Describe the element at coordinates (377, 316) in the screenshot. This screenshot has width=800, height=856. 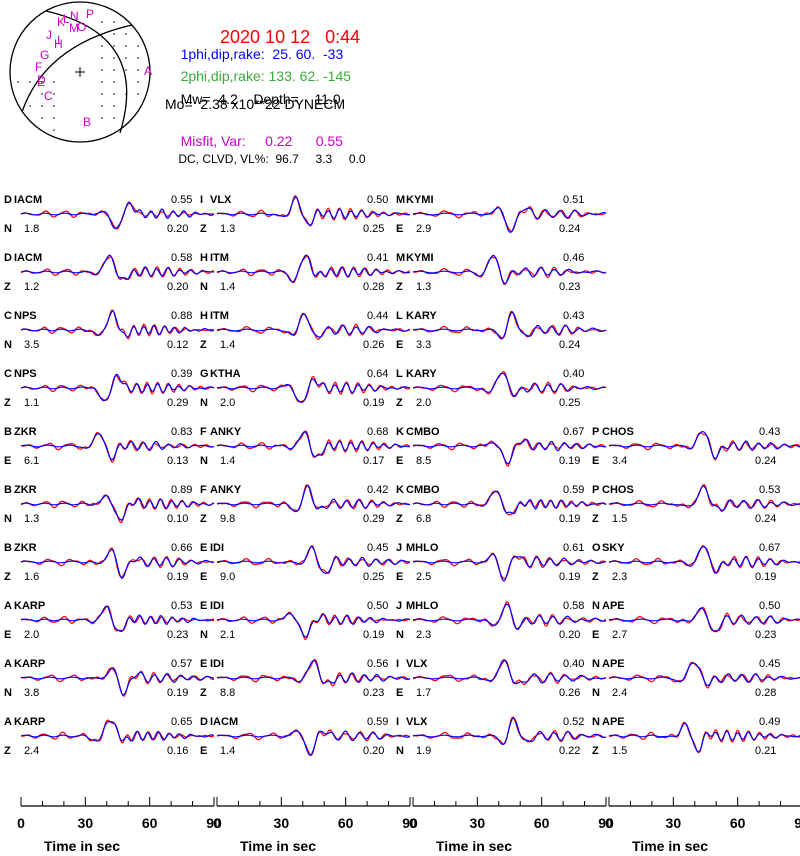
I see `variance-reduction-value: 0.44` at that location.